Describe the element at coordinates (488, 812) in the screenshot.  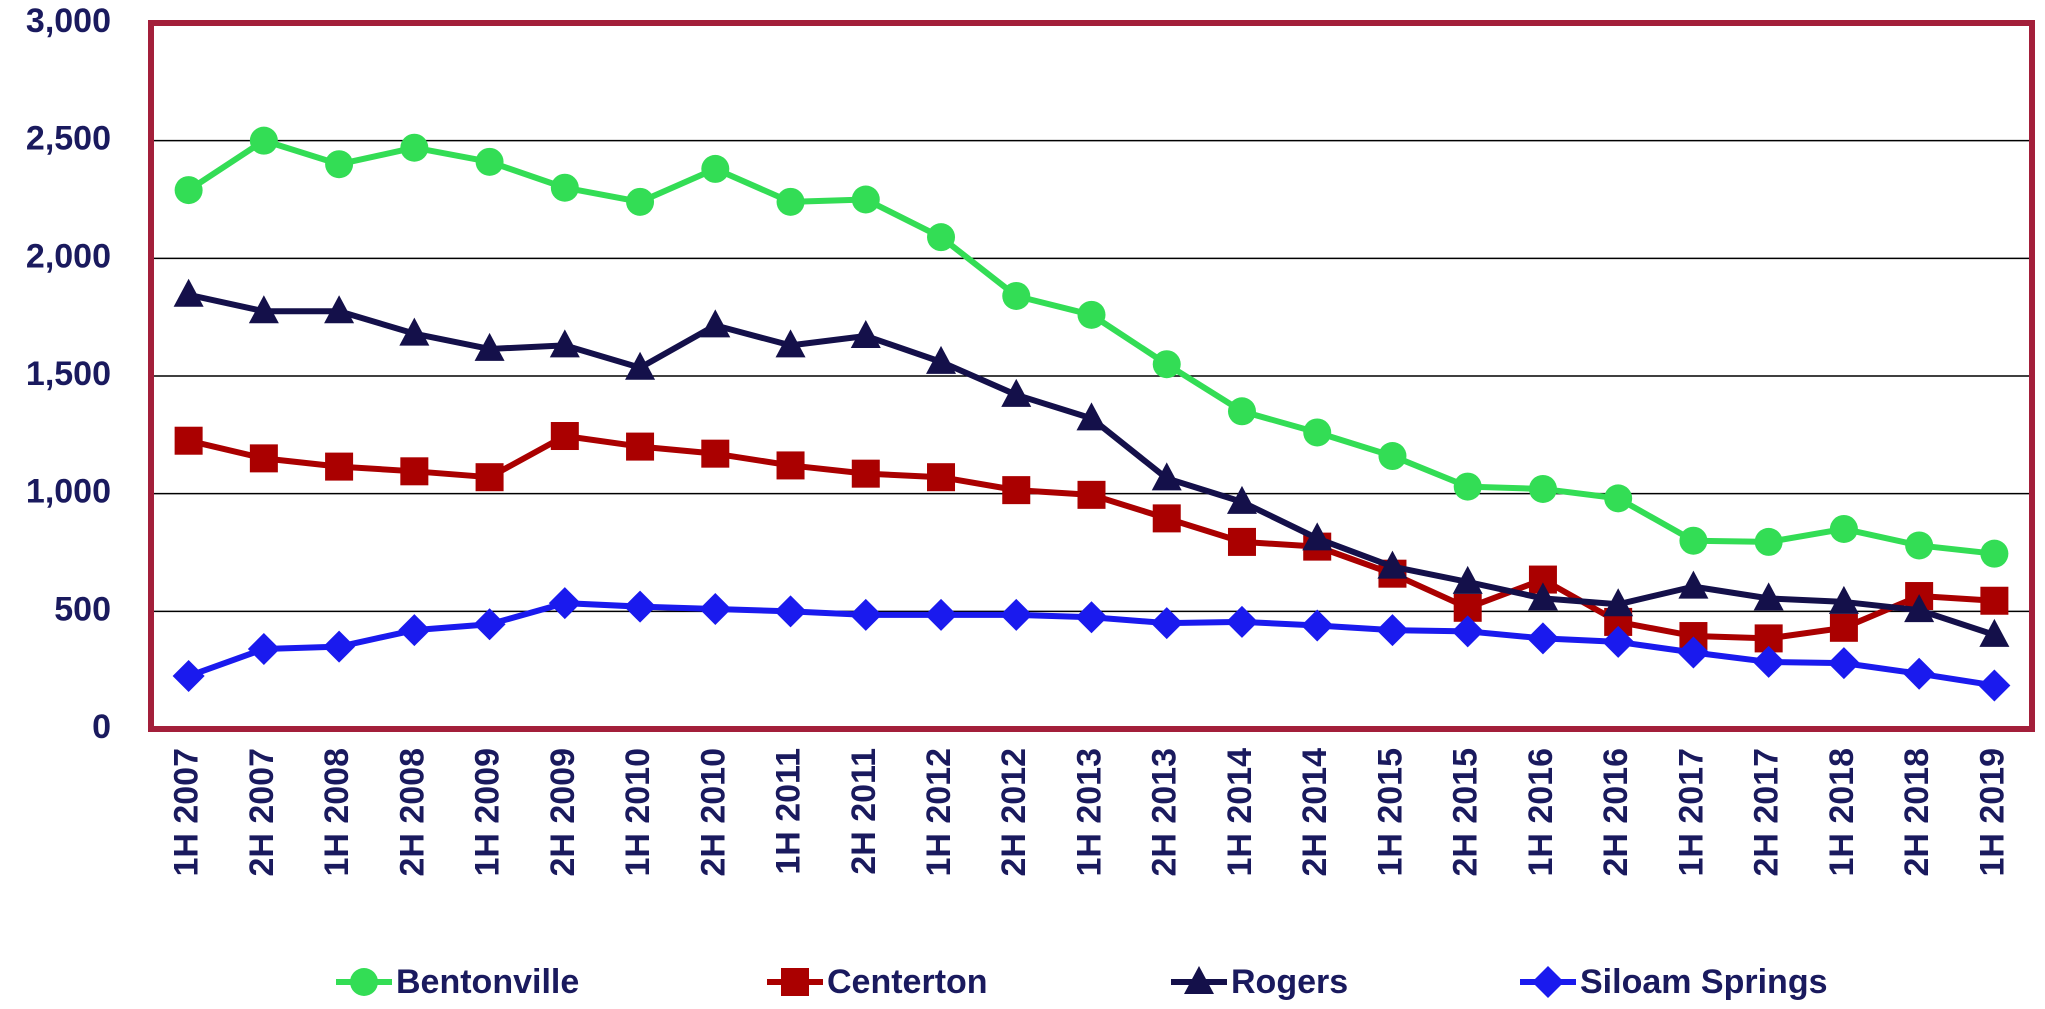
I see `x-tick-label: 1H 2009` at that location.